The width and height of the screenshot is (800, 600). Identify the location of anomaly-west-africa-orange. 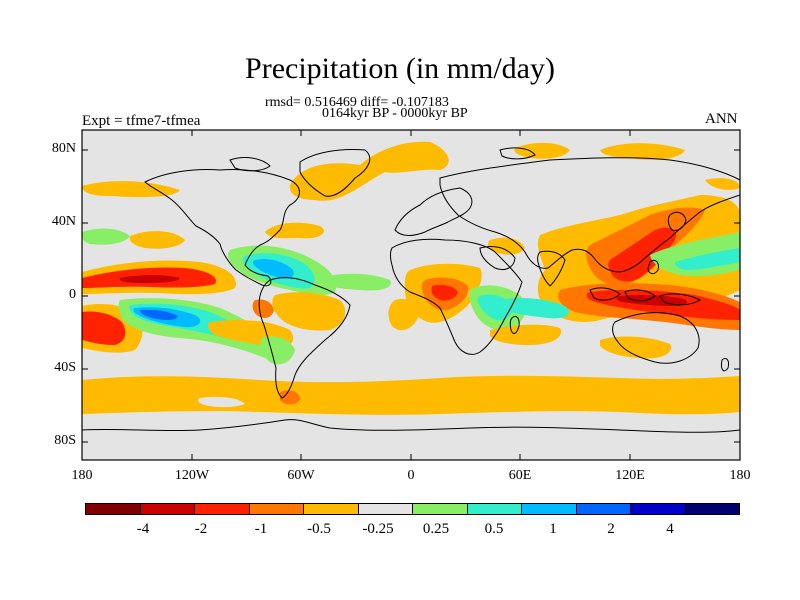
(403, 315).